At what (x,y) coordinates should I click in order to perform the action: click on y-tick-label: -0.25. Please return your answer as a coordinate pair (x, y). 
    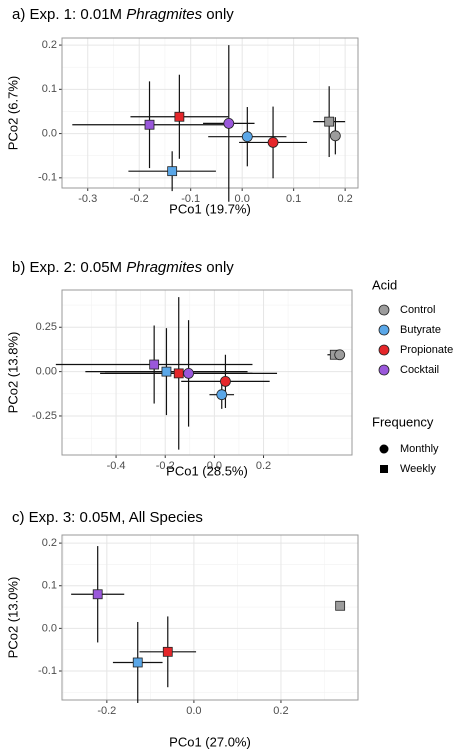
    Looking at the image, I should click on (44, 416).